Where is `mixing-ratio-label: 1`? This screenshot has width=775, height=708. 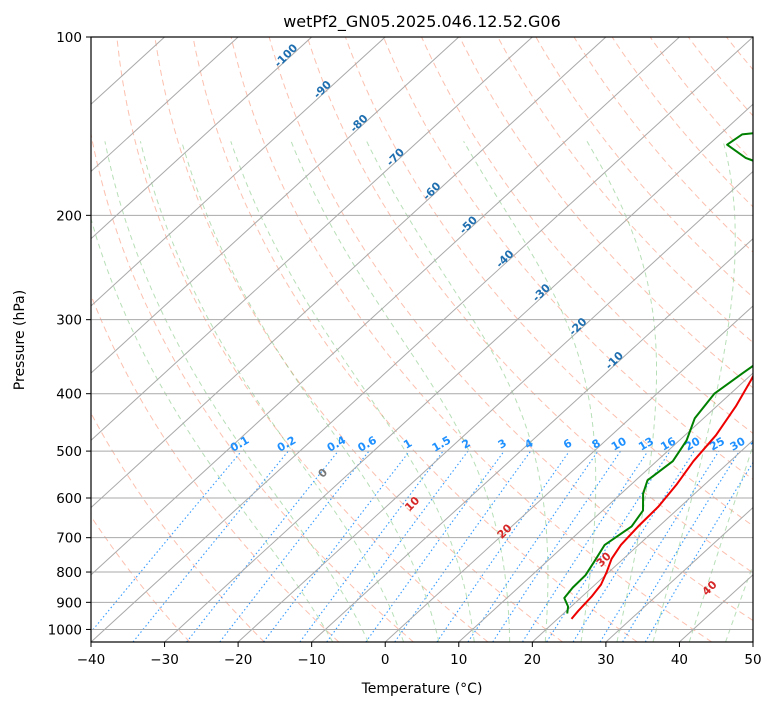 mixing-ratio-label: 1 is located at coordinates (407, 444).